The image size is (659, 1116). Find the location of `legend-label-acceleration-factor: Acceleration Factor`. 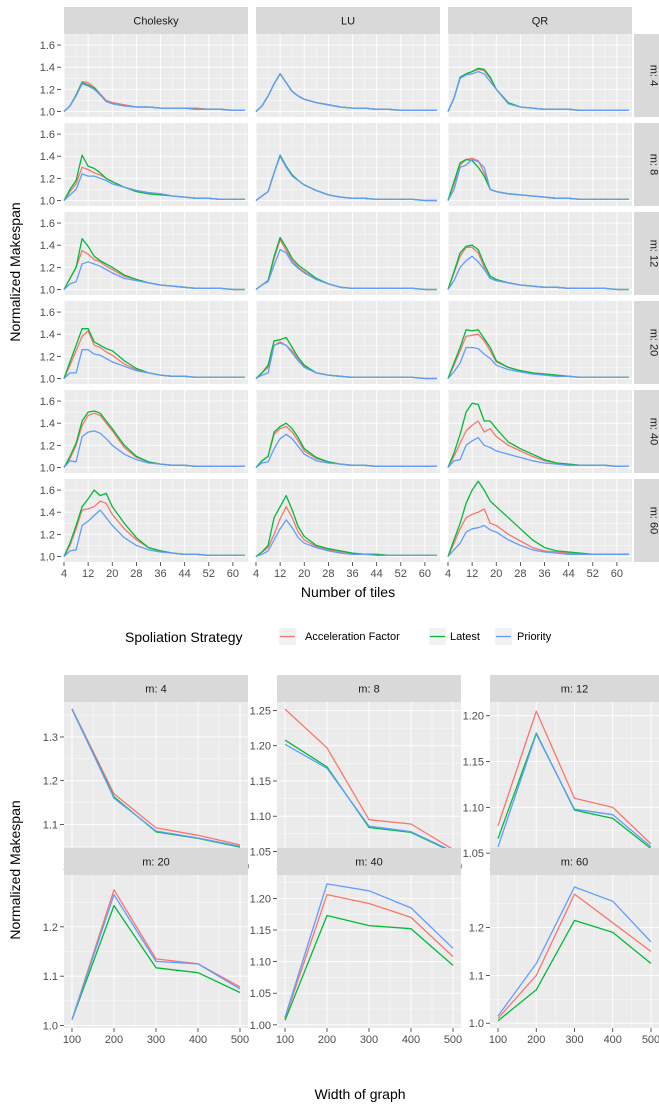

legend-label-acceleration-factor: Acceleration Factor is located at coordinates (352, 637).